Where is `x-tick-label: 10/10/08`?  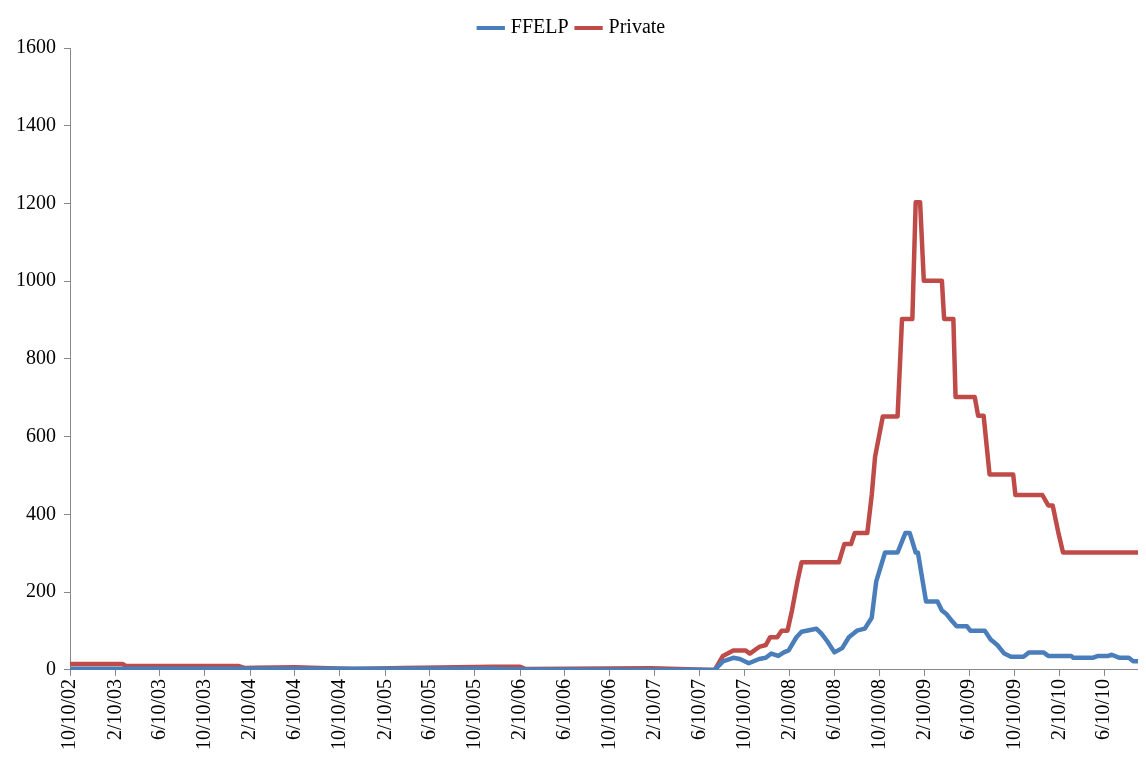 x-tick-label: 10/10/08 is located at coordinates (877, 714).